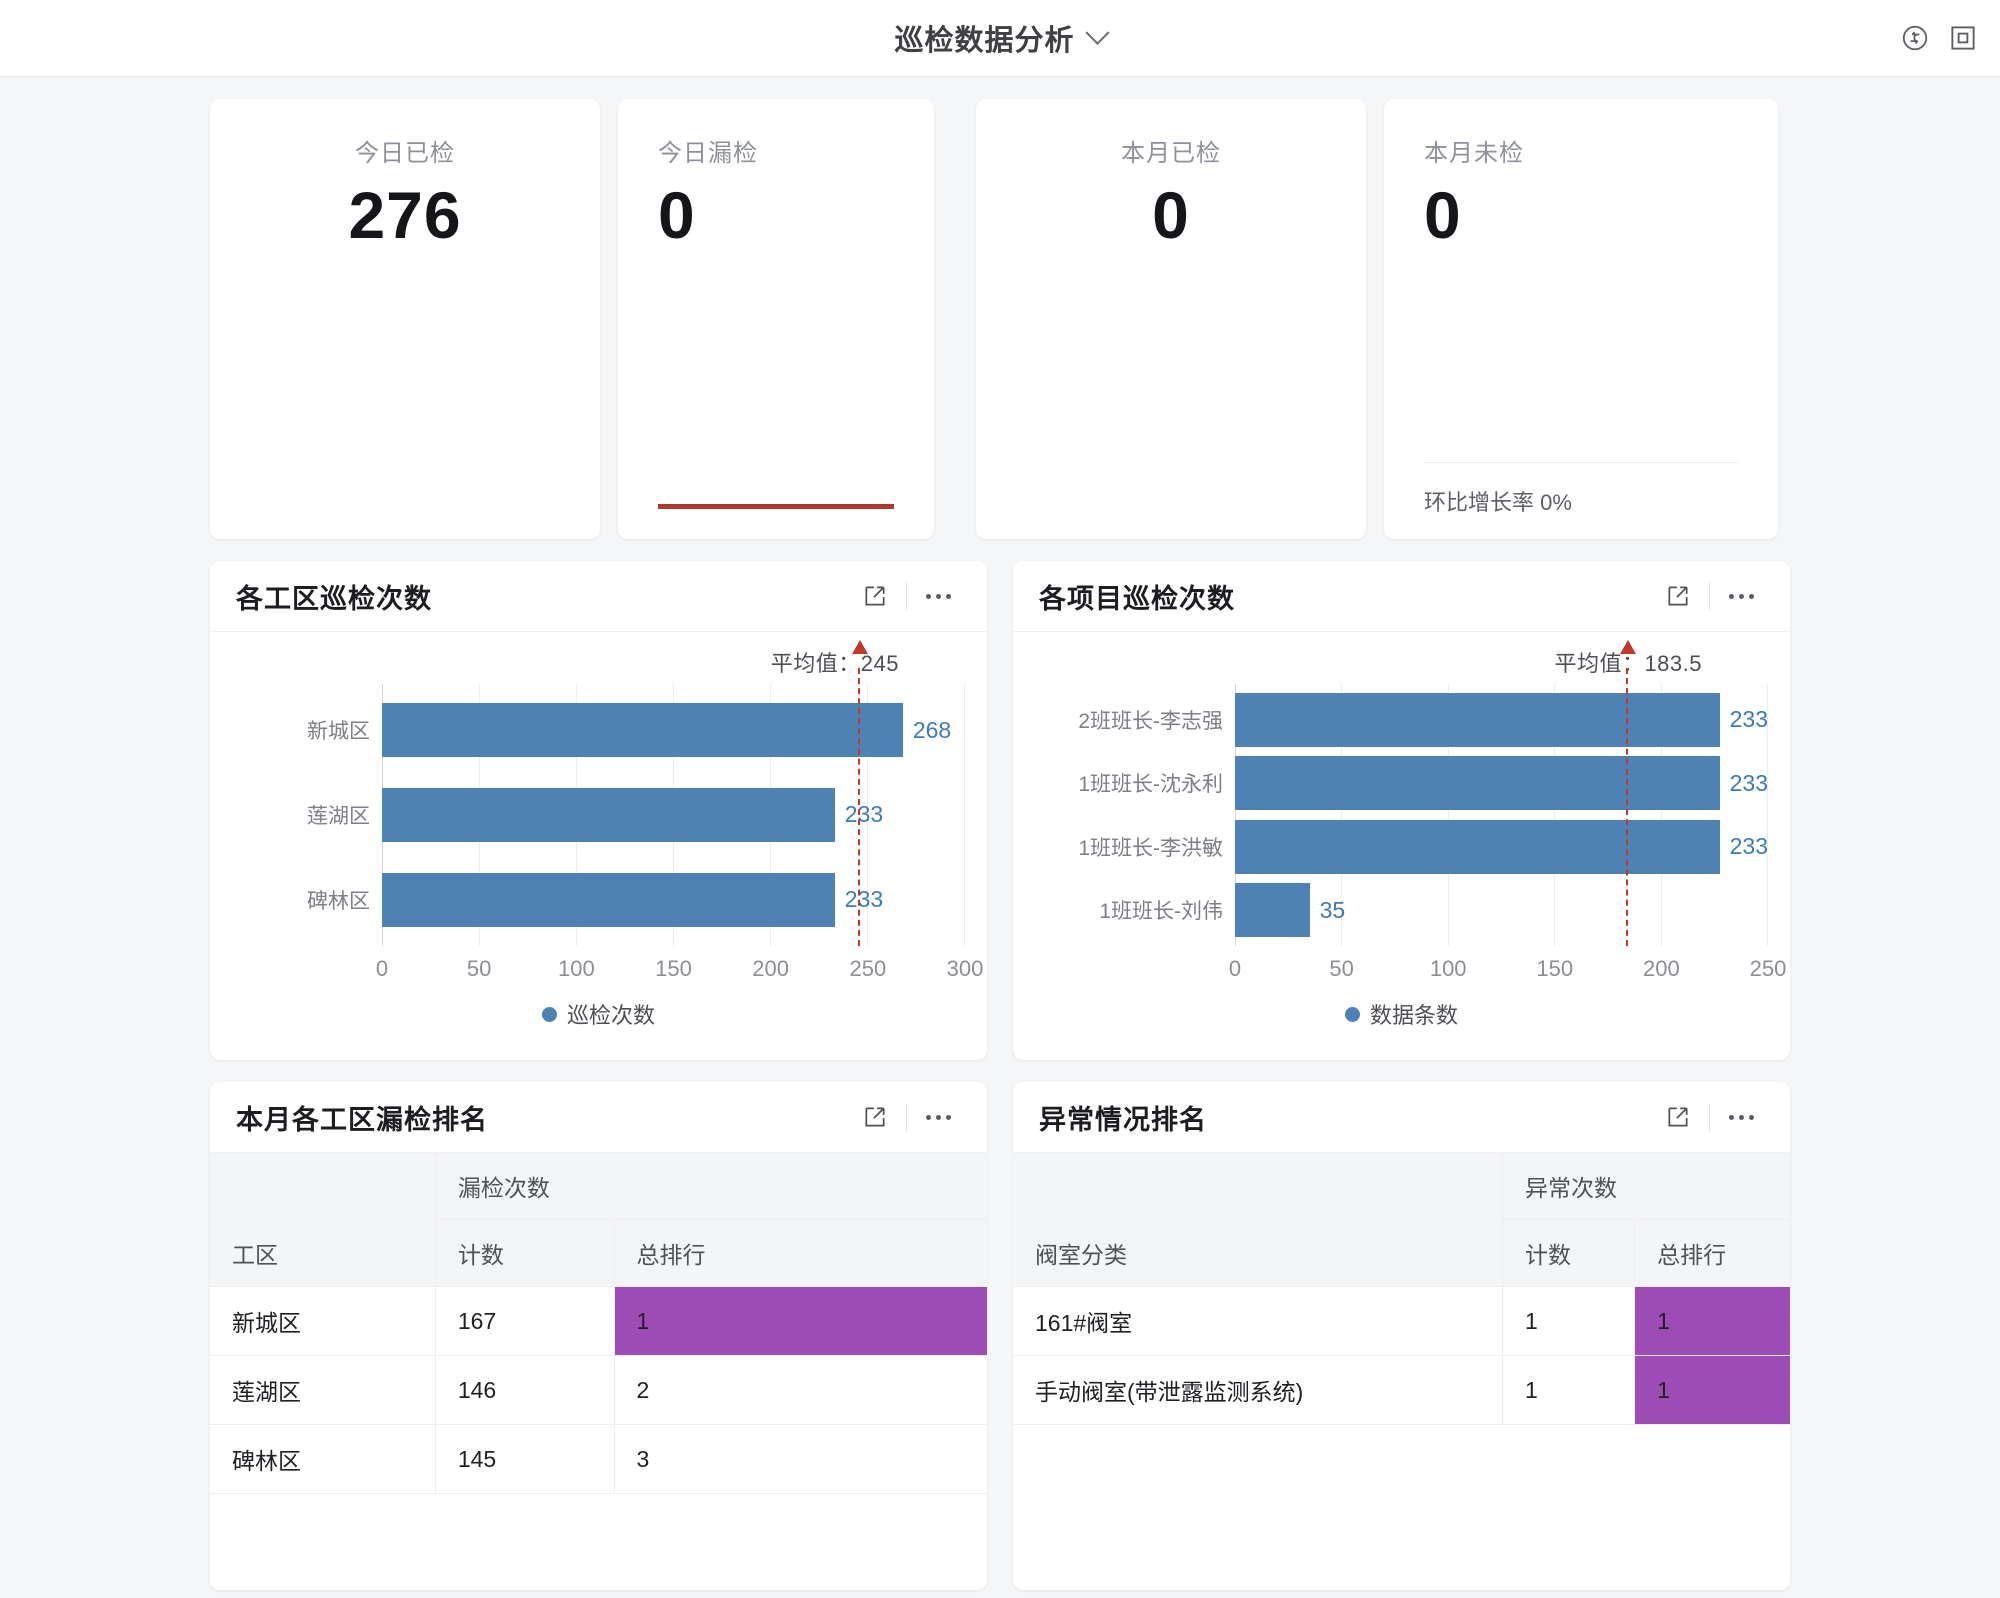 This screenshot has width=2000, height=1598. I want to click on stat-card-today-missed: 今日漏检 0, so click(776, 319).